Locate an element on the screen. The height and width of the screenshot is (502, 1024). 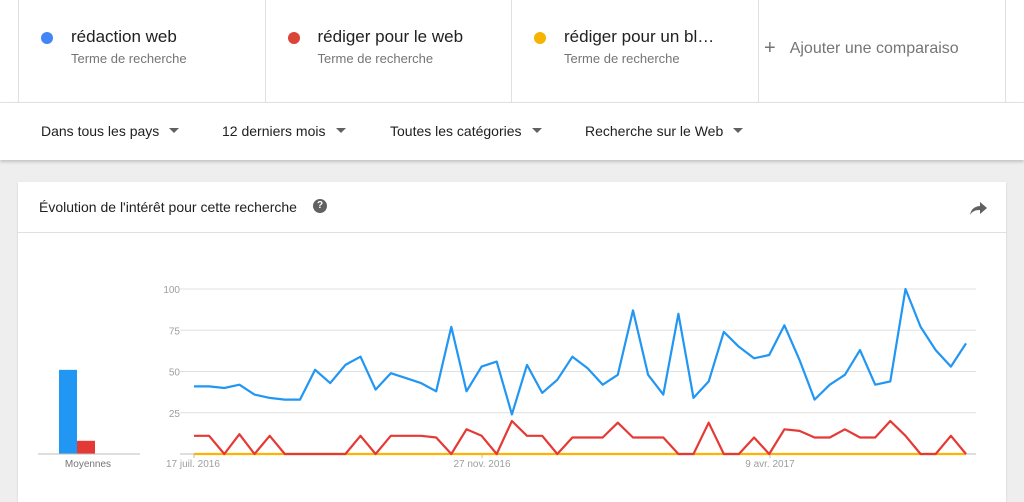
share-icon is located at coordinates (979, 208).